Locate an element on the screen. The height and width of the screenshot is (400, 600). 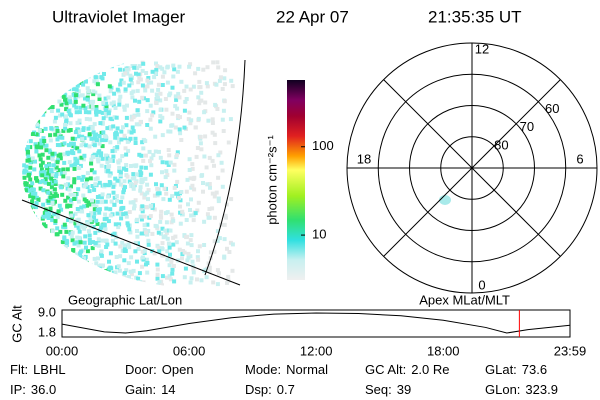
time-tick-label: 06:00 is located at coordinates (189, 350).